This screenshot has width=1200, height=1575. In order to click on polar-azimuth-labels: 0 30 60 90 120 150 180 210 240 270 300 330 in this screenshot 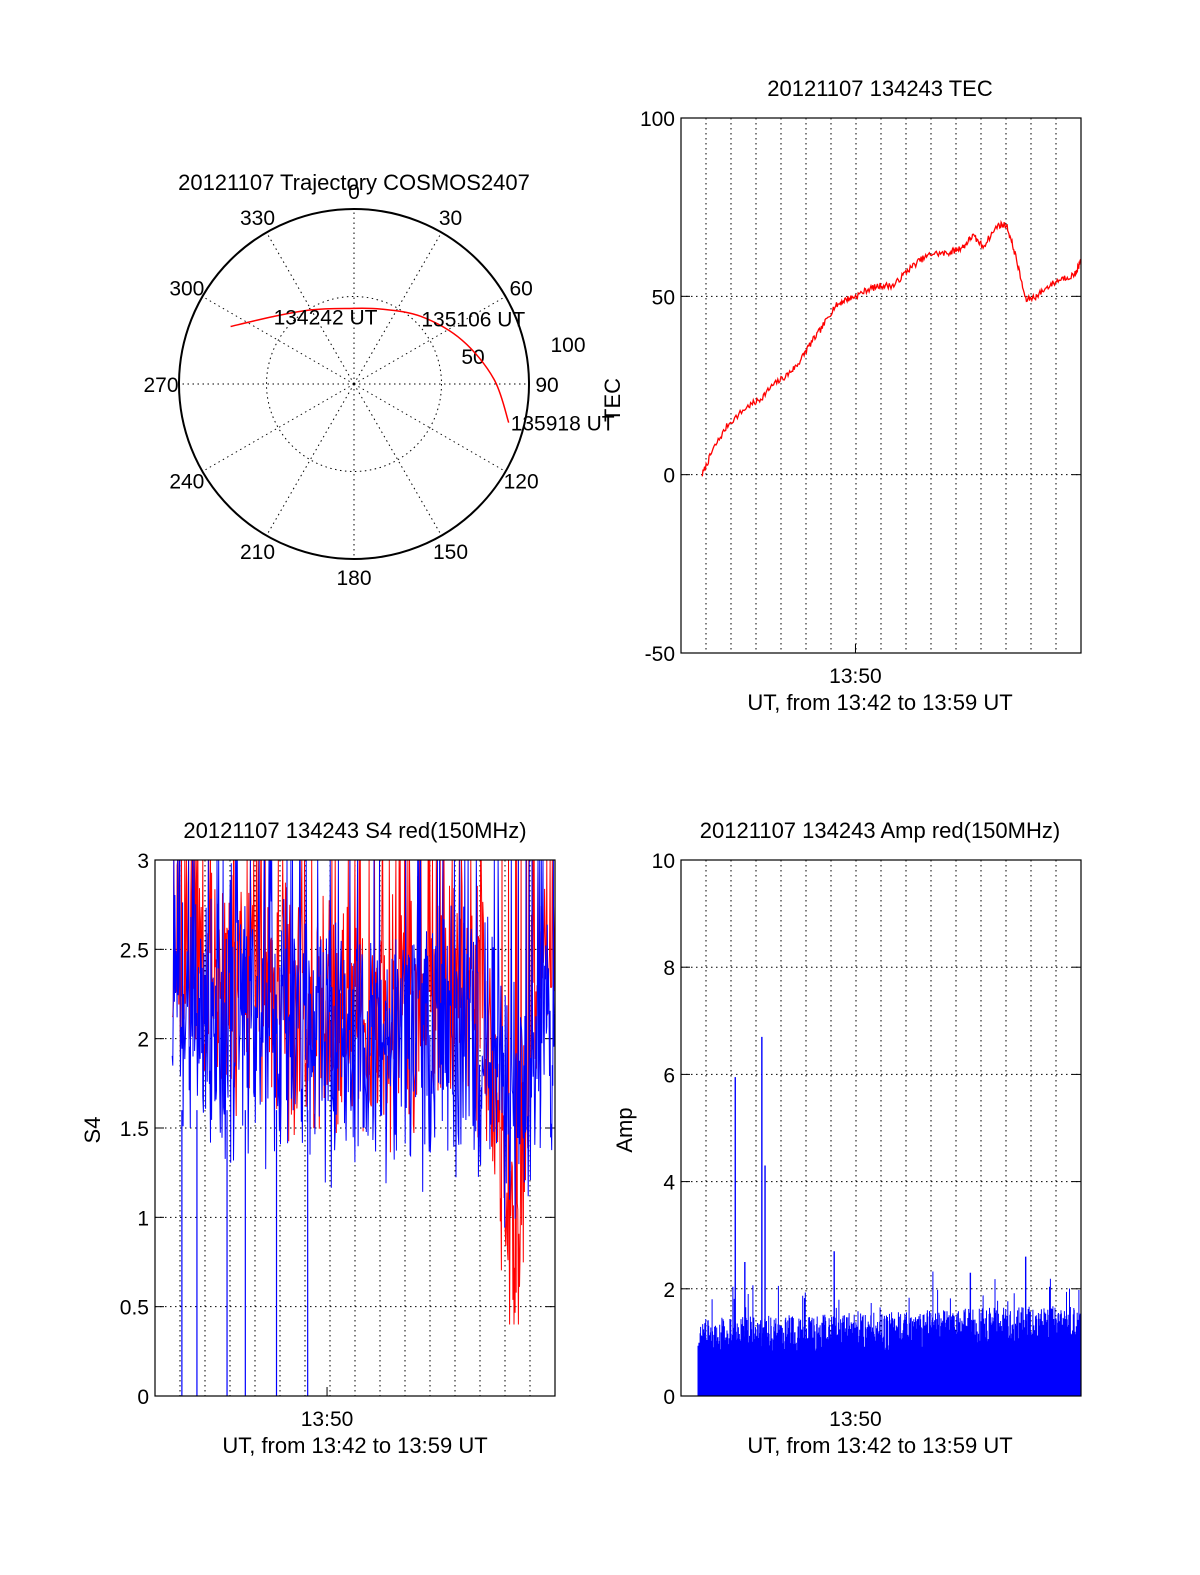, I will do `click(350, 385)`.